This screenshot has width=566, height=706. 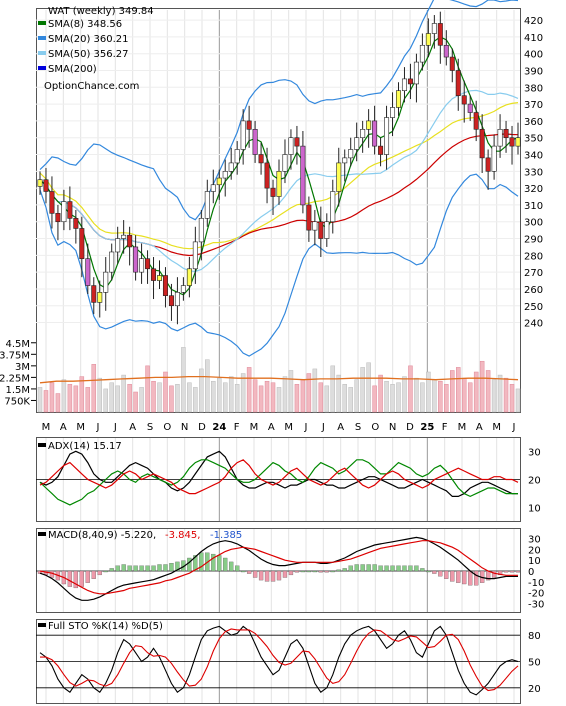 What do you see at coordinates (182, 535) in the screenshot?
I see `macd-value-red: -3.845,` at bounding box center [182, 535].